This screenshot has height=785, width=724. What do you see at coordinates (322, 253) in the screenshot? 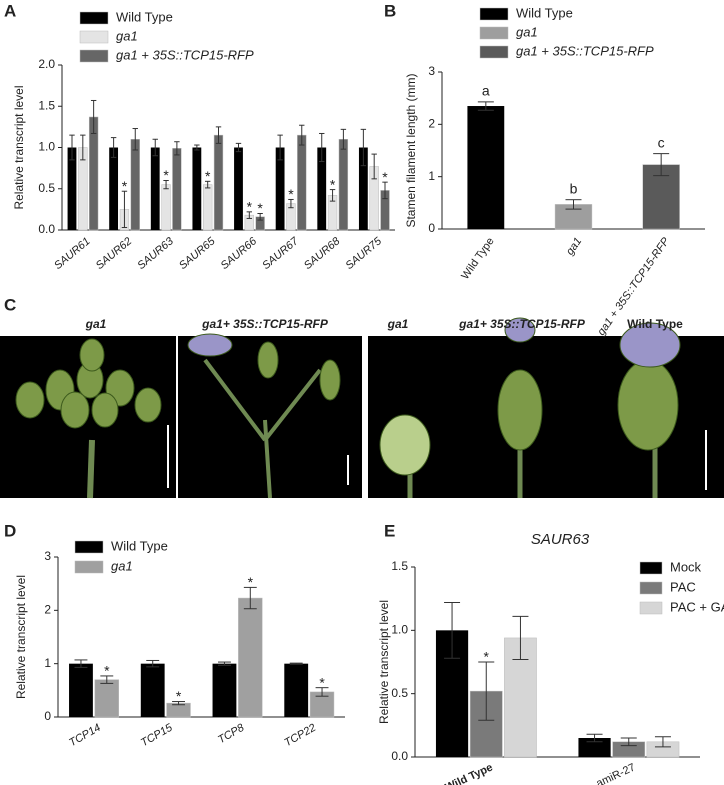
I see `x-tick-label: SAUR68` at bounding box center [322, 253].